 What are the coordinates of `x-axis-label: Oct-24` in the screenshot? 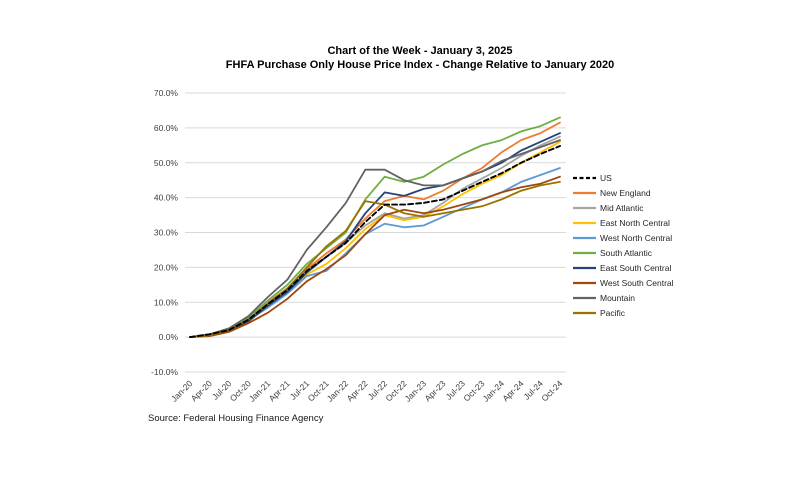 It's located at (551, 390).